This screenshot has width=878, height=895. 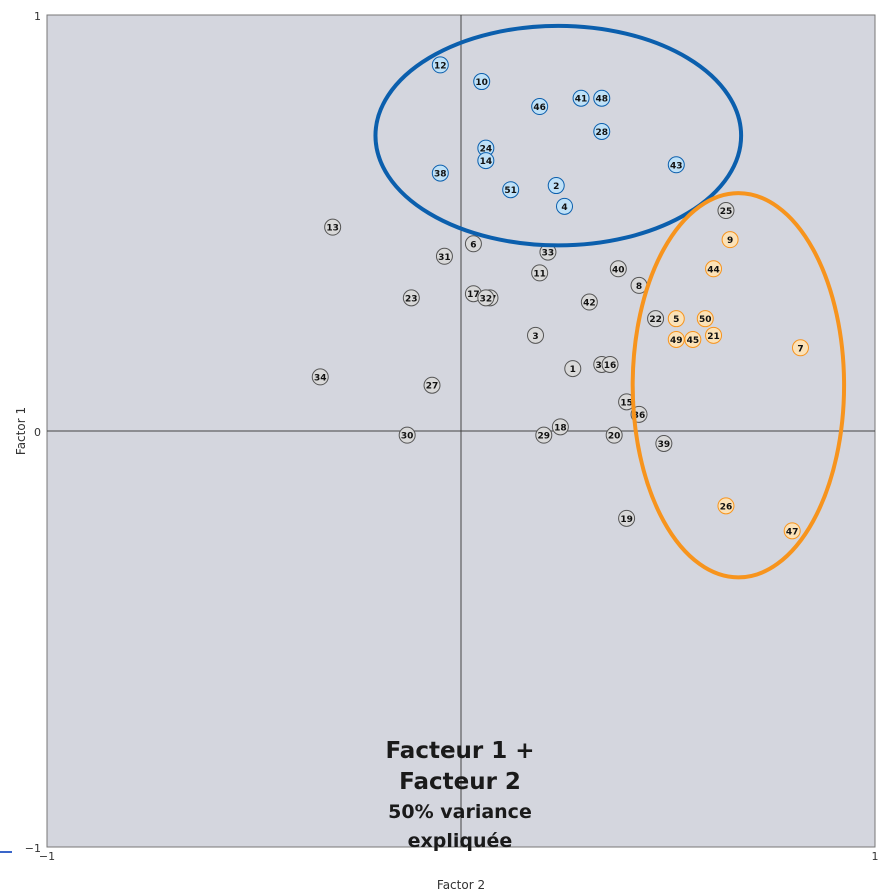 I want to click on point-label-23: 23, so click(x=411, y=299).